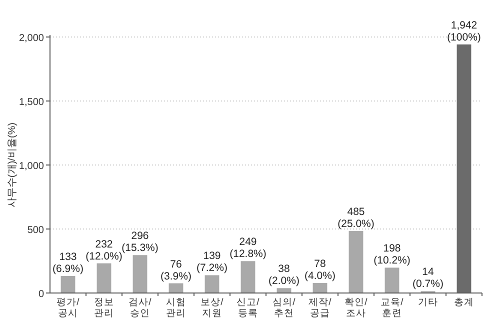 The height and width of the screenshot is (322, 490). Describe the element at coordinates (392, 308) in the screenshot. I see `x-tick-label: 교육/ 훈련` at that location.